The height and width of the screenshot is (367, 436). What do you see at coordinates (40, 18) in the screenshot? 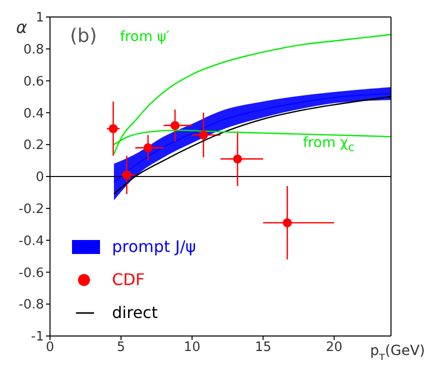
I see `y-tick-label: 1` at bounding box center [40, 18].